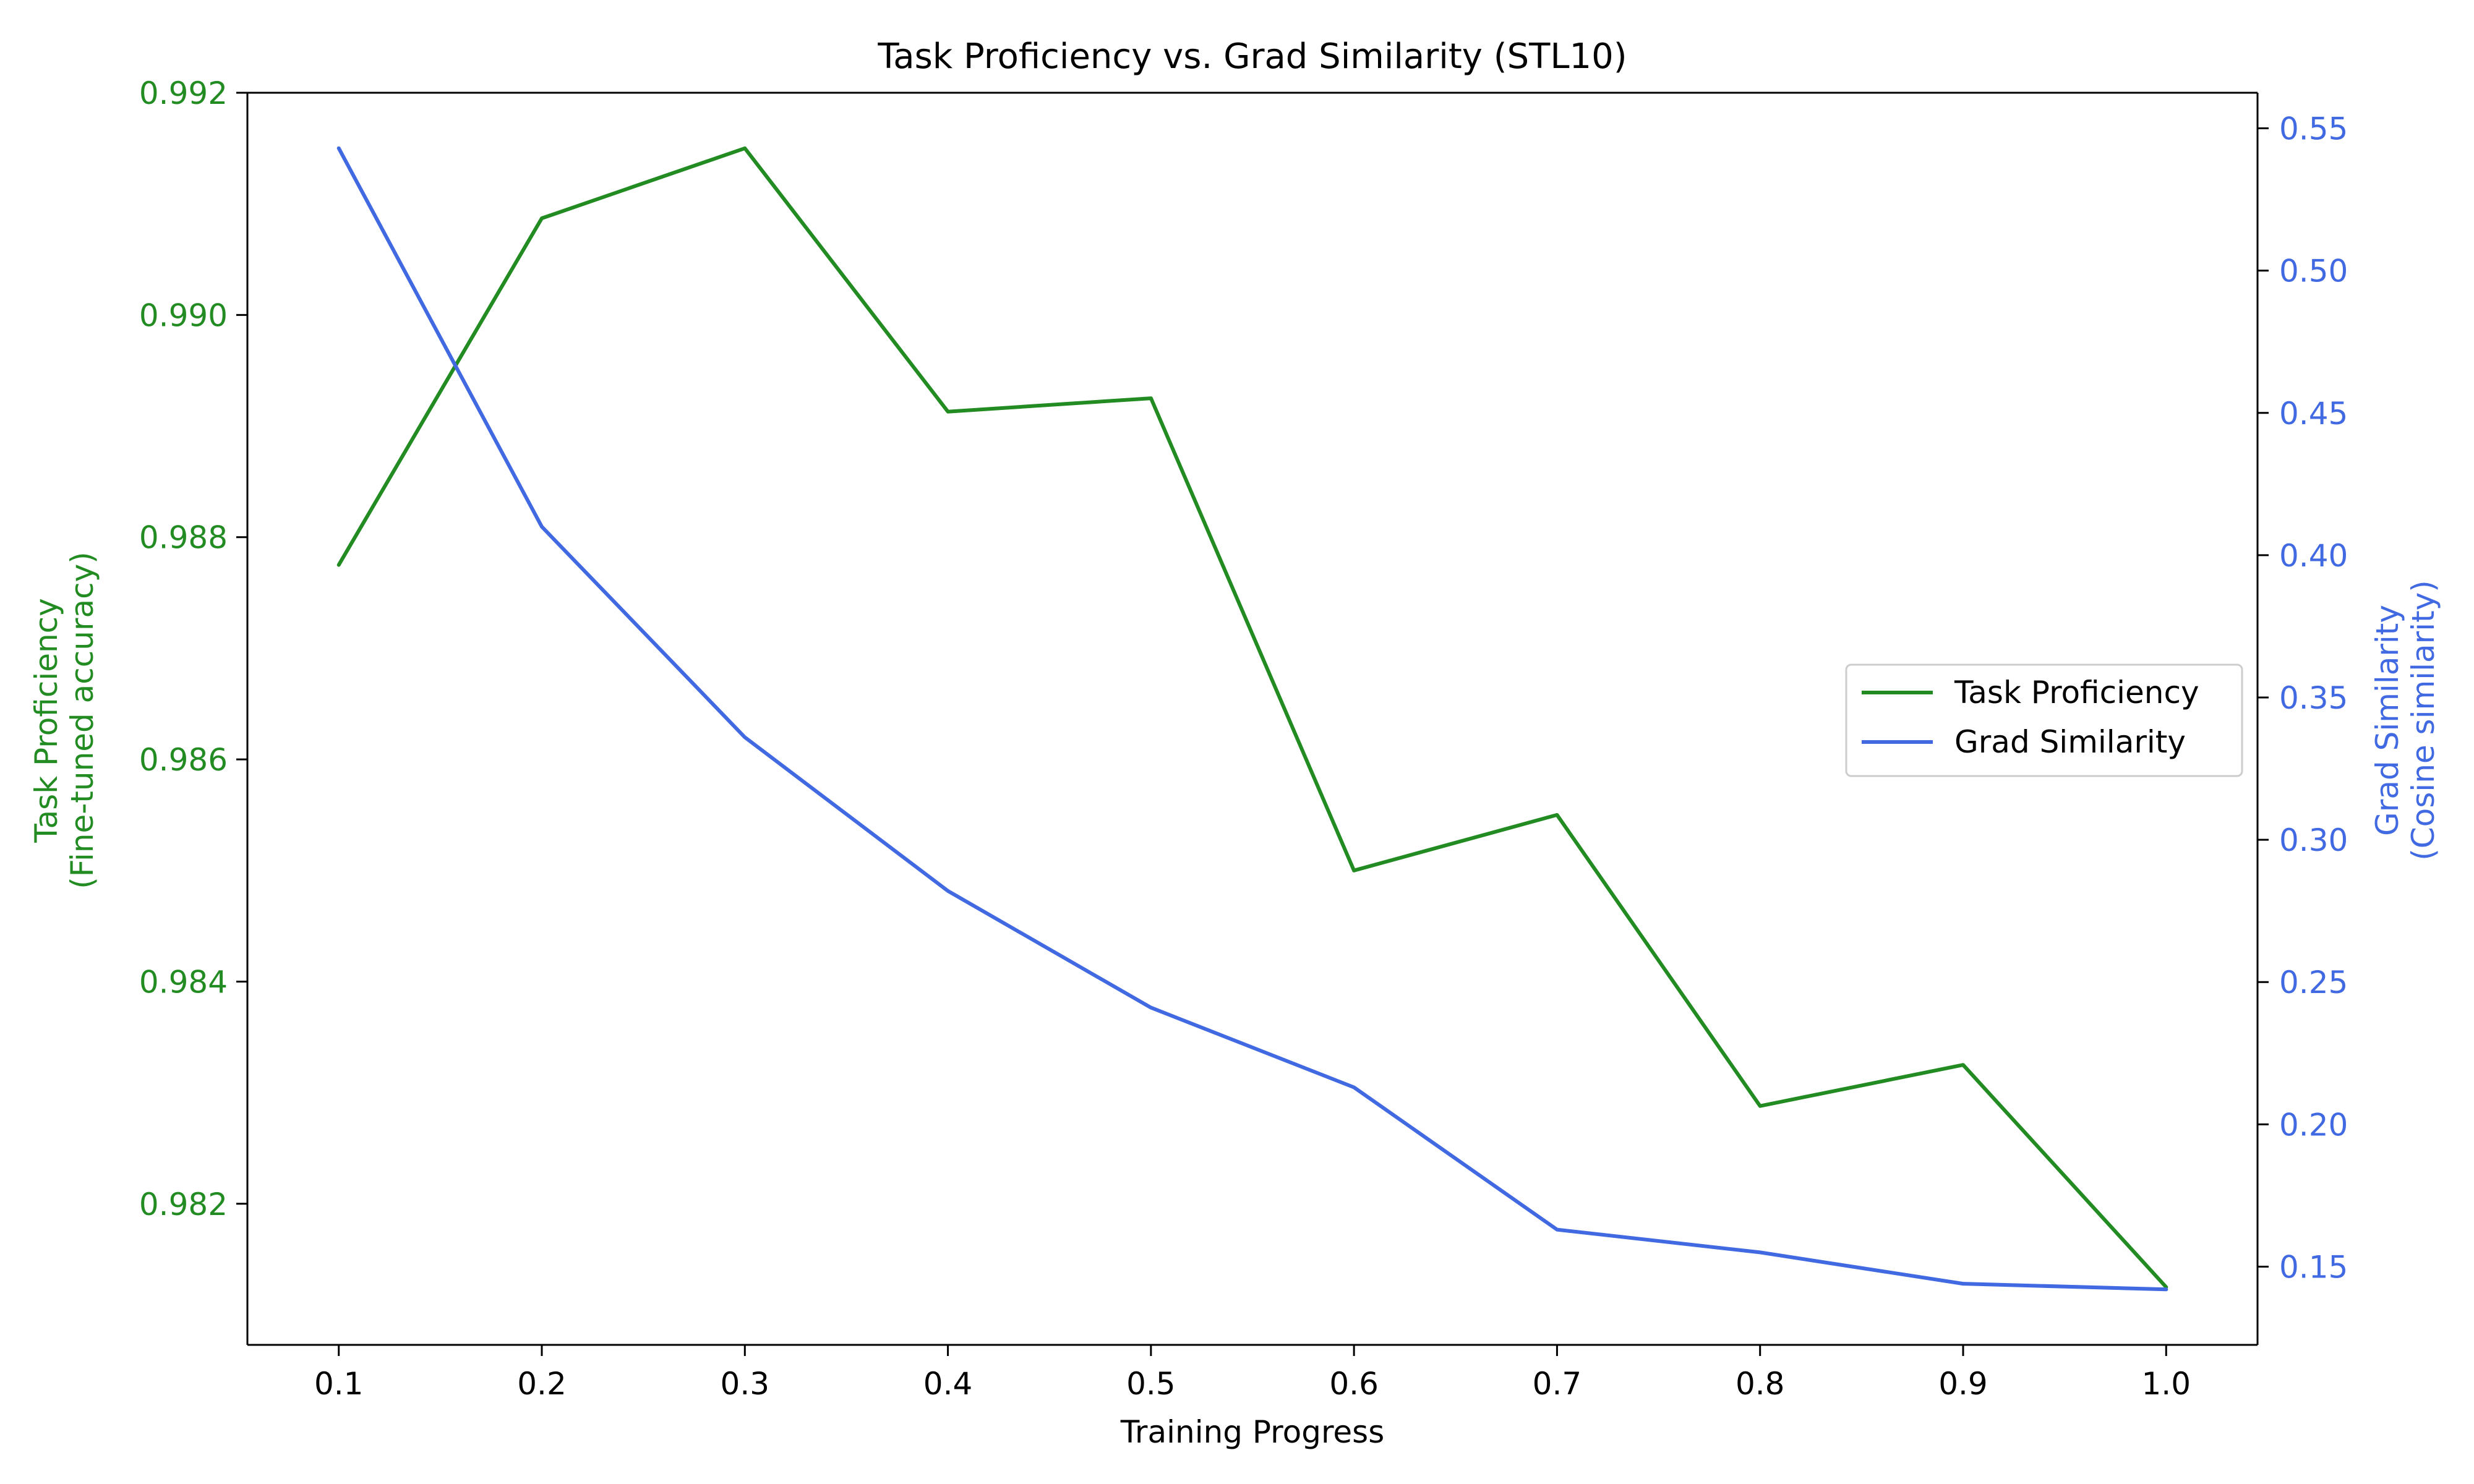 This screenshot has height=1484, width=2474. Describe the element at coordinates (183, 315) in the screenshot. I see `left-y-tick-label: 0.990` at that location.